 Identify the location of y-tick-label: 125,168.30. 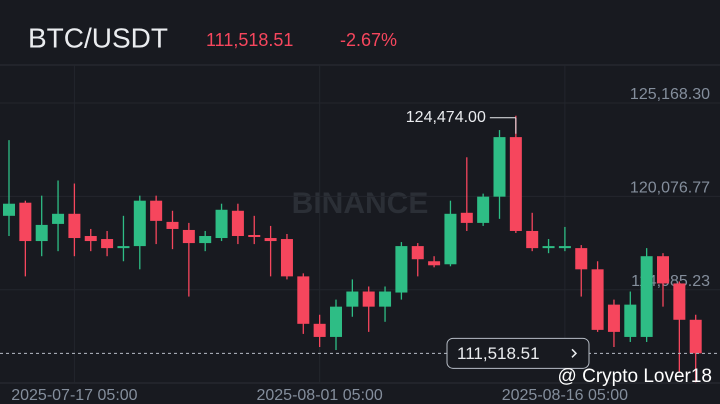
(670, 94).